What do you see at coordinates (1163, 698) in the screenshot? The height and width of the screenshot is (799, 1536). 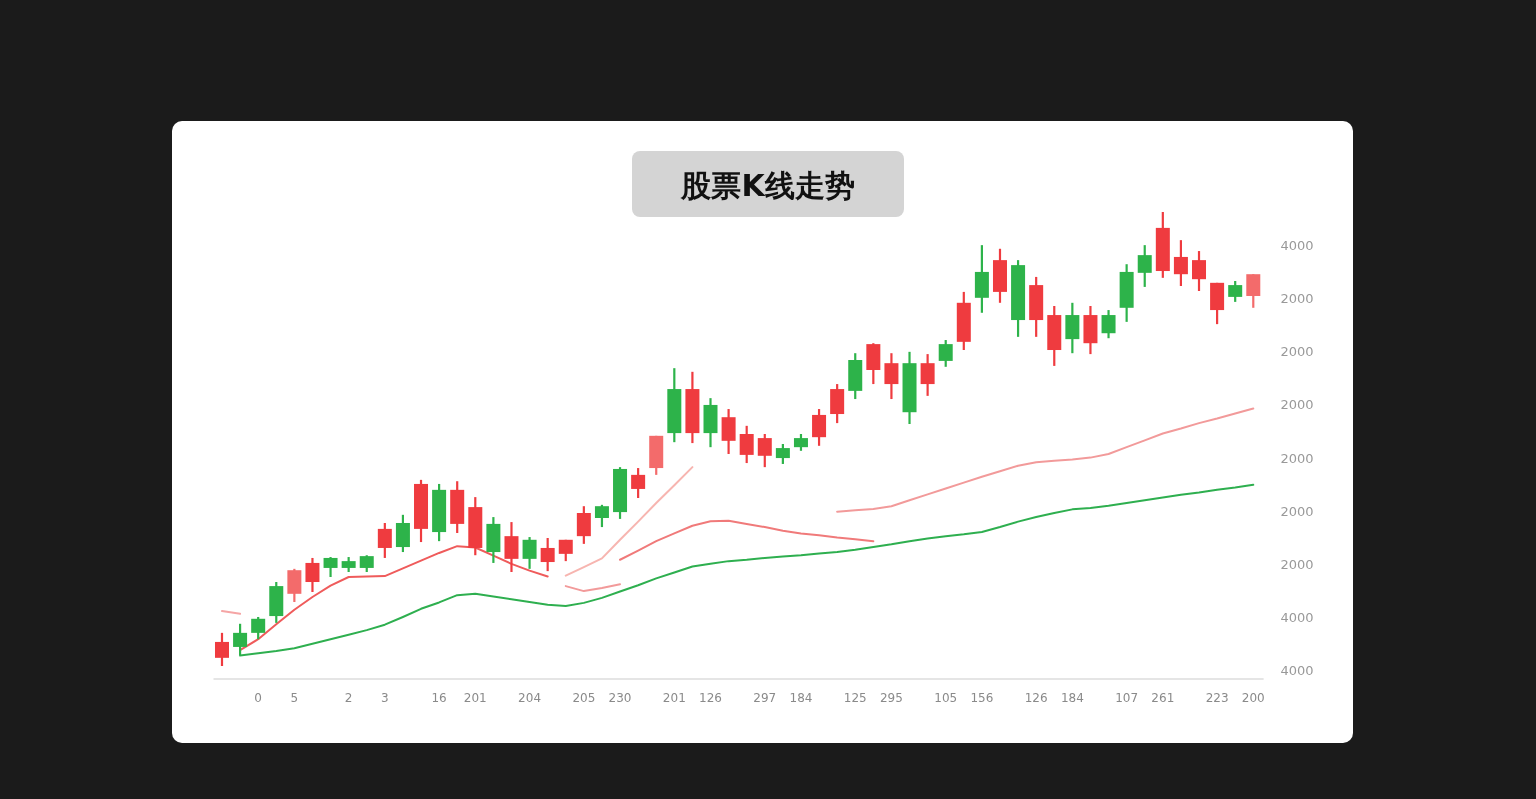 I see `x-tick-label: 261` at bounding box center [1163, 698].